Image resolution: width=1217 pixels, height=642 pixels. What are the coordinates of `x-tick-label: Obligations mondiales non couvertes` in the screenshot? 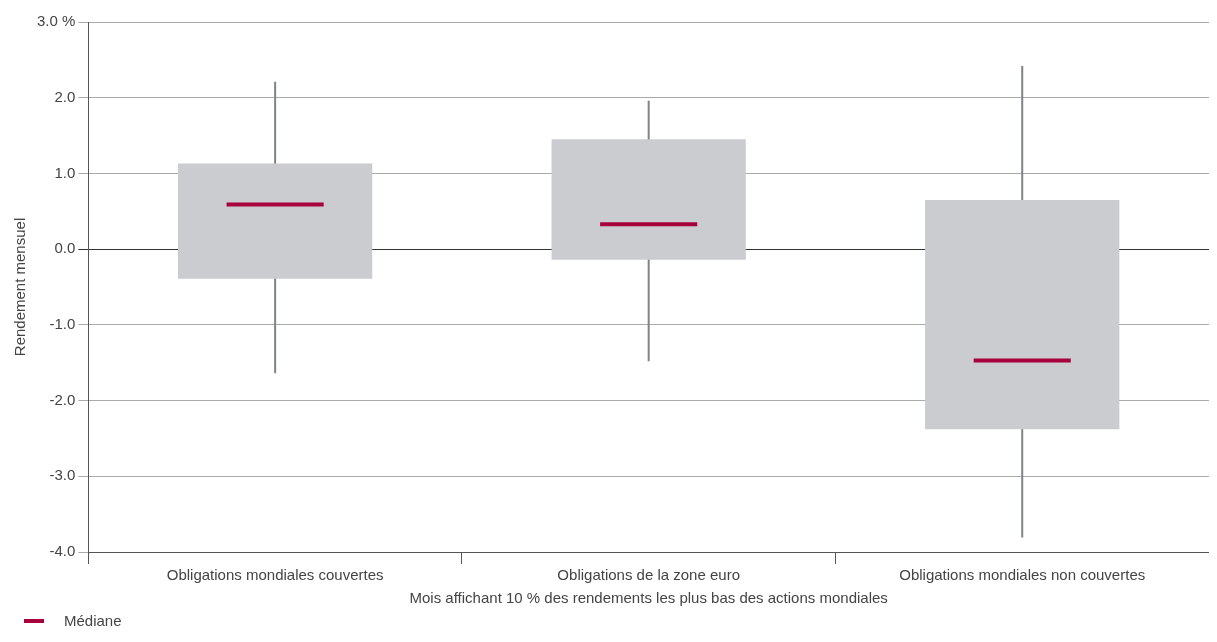 It's located at (1022, 575).